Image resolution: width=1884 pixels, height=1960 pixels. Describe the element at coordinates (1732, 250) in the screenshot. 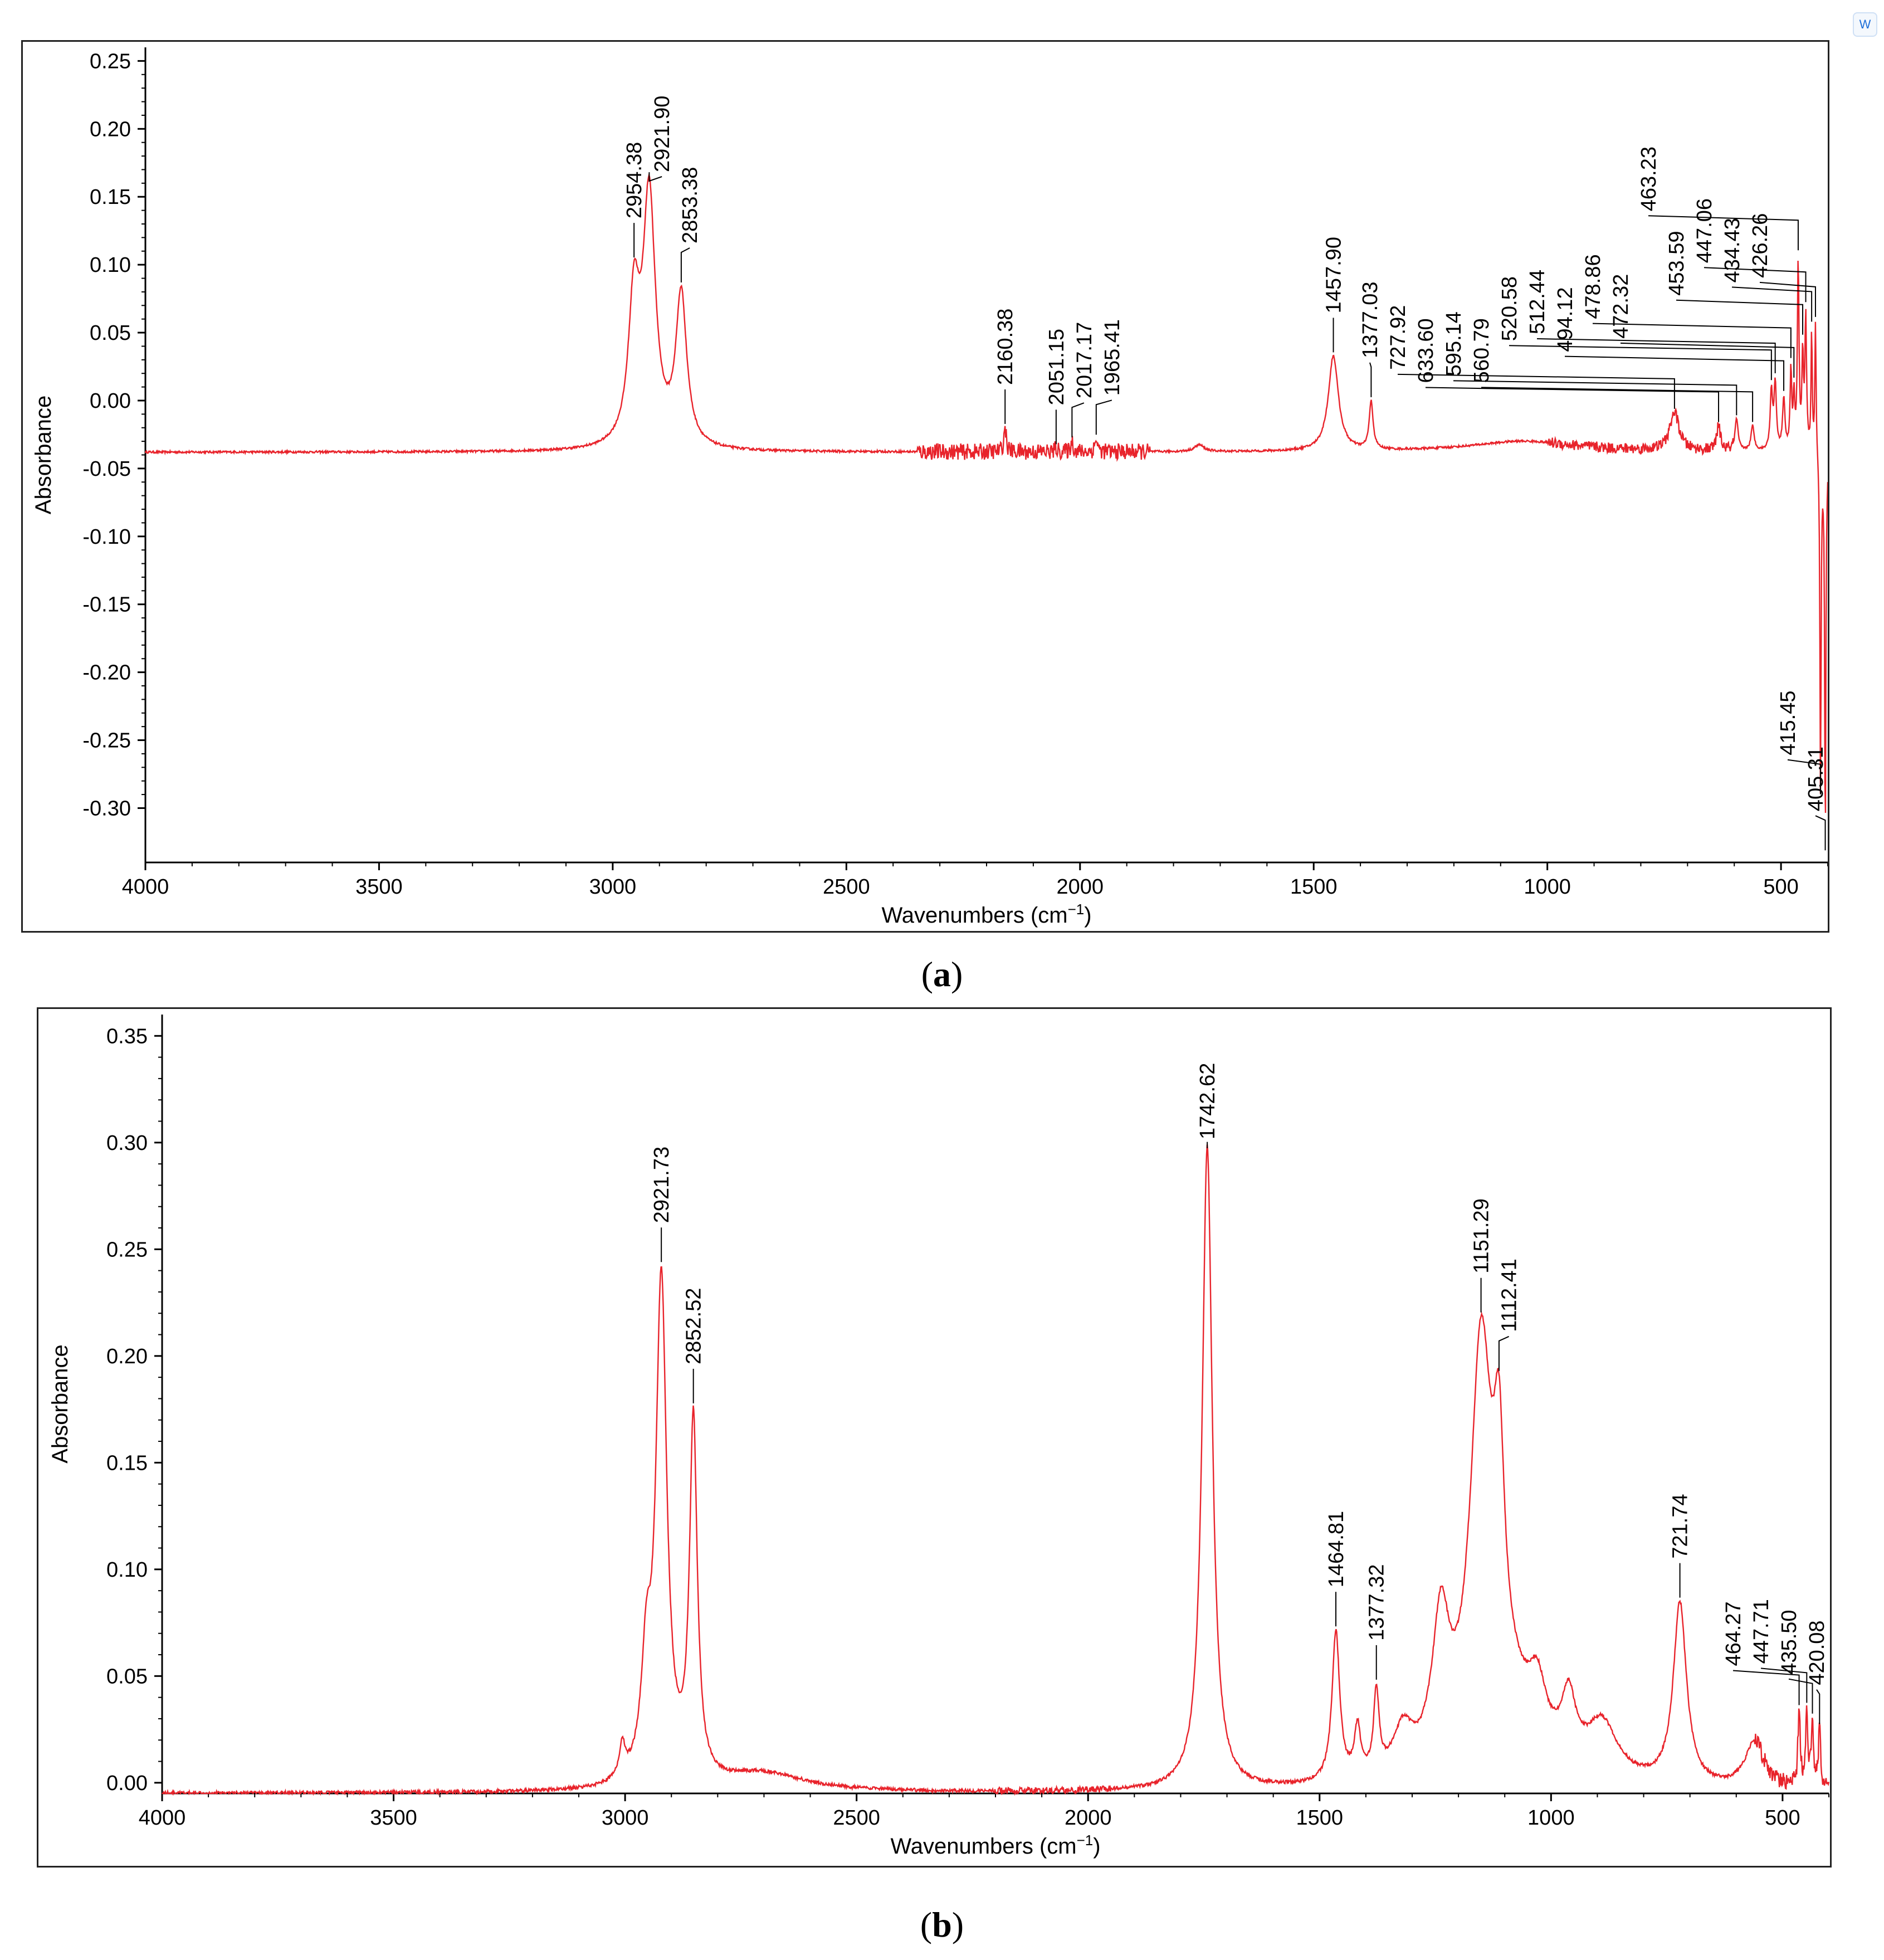

I see `peak-label: 434.43` at that location.